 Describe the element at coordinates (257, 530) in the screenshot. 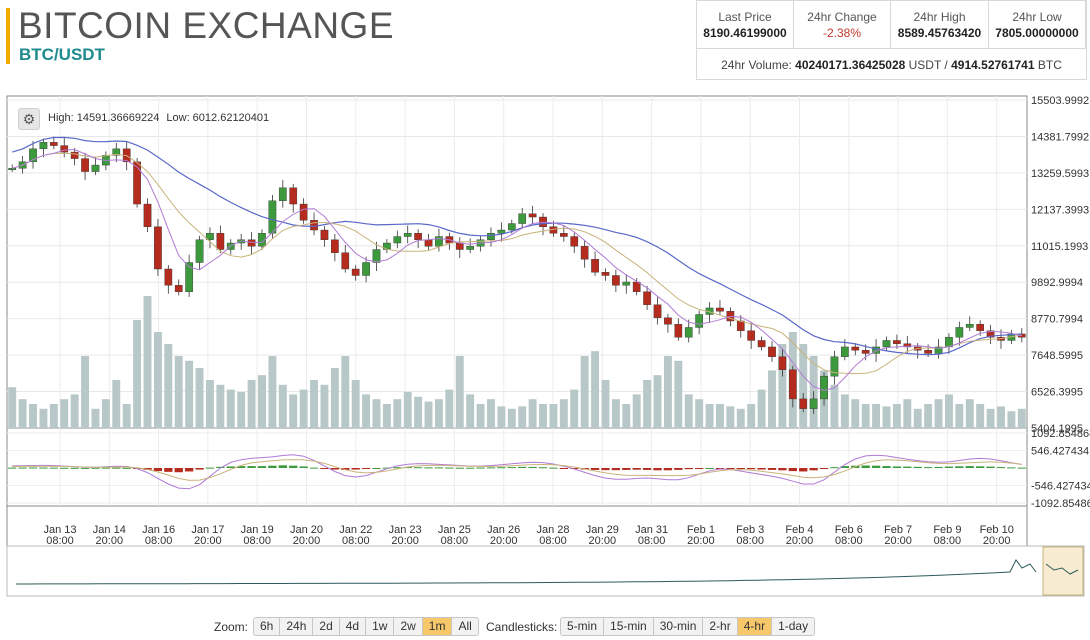

I see `time-tick-date: Jan 19` at that location.